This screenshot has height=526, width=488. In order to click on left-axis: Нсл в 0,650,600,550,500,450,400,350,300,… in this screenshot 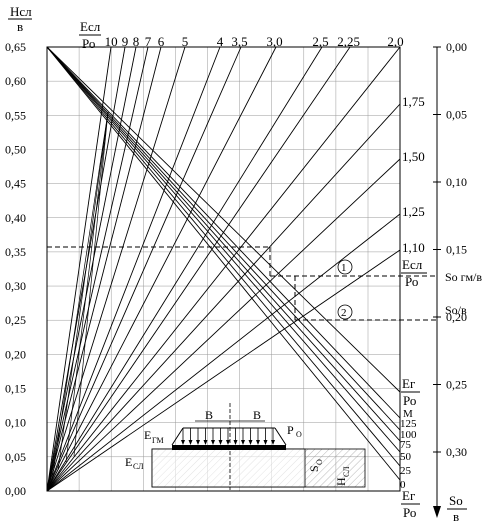, I will do `click(18, 251)`.